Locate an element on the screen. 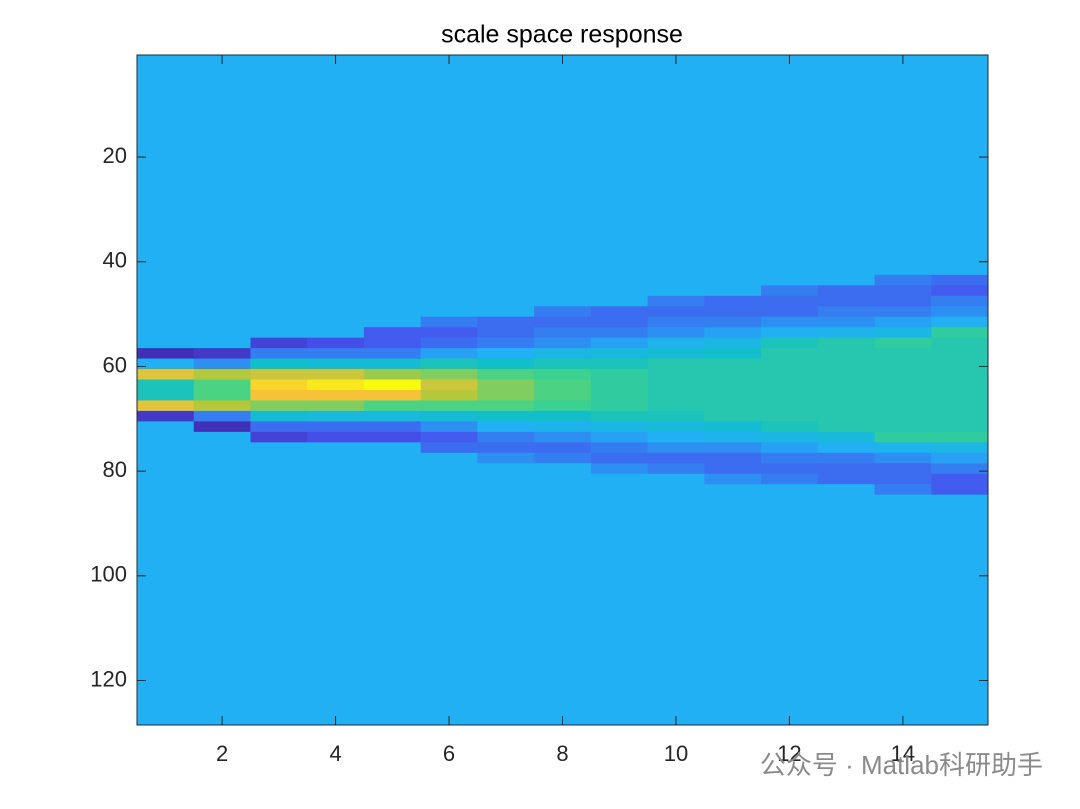  y-tick-label: 40 is located at coordinates (115, 260).